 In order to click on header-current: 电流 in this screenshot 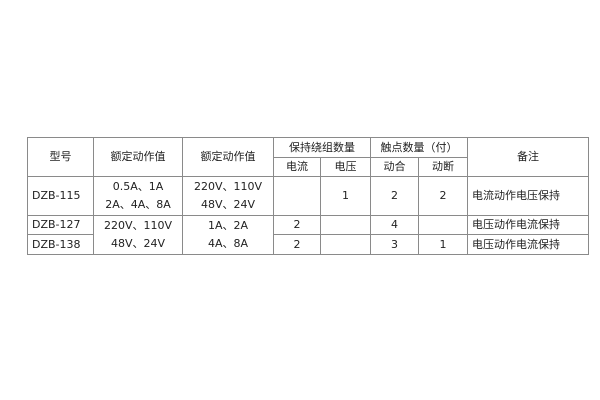, I will do `click(297, 167)`.